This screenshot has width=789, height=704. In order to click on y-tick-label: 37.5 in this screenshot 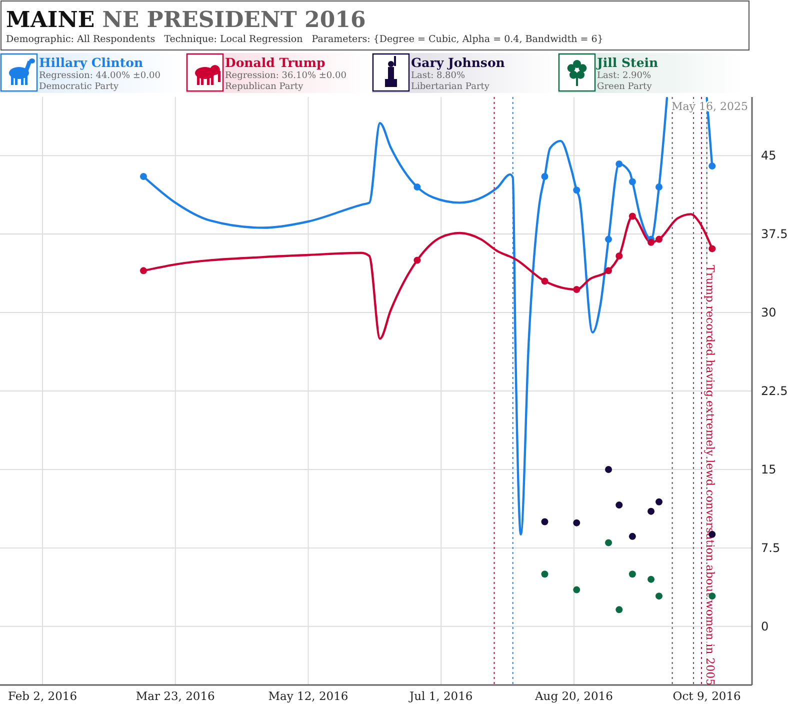, I will do `click(774, 234)`.